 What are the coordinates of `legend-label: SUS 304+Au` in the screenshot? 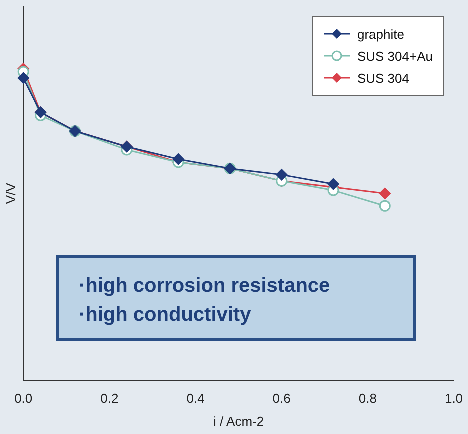 It's located at (395, 56).